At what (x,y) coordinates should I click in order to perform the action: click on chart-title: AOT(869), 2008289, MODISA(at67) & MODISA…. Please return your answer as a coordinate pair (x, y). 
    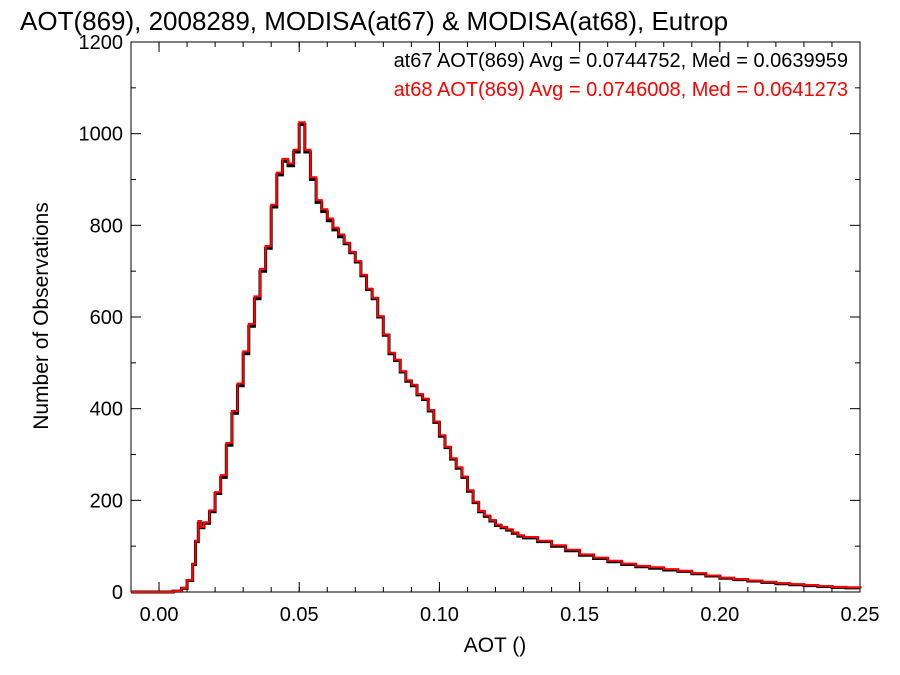
    Looking at the image, I should click on (374, 21).